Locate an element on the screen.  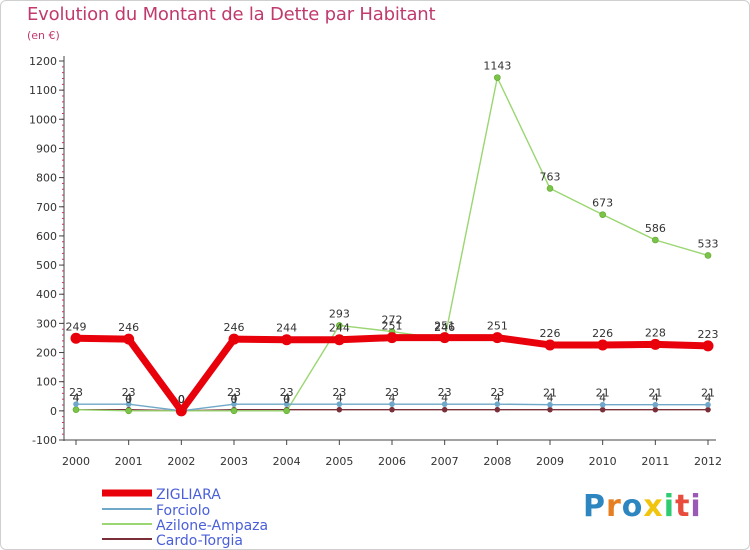
data-label: 533 is located at coordinates (708, 243).